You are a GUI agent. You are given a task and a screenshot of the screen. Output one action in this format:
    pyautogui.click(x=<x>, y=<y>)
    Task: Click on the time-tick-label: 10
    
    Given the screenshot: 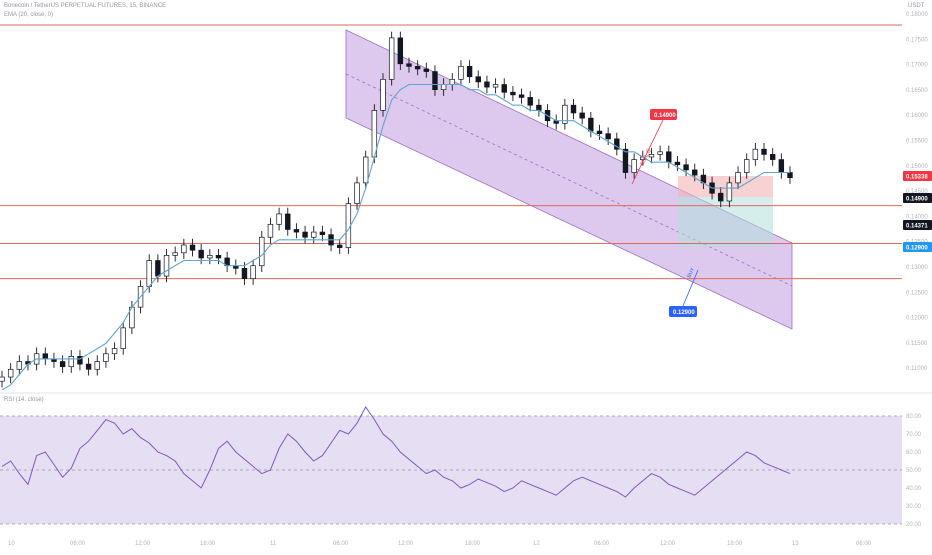 What is the action you would take?
    pyautogui.click(x=11, y=544)
    